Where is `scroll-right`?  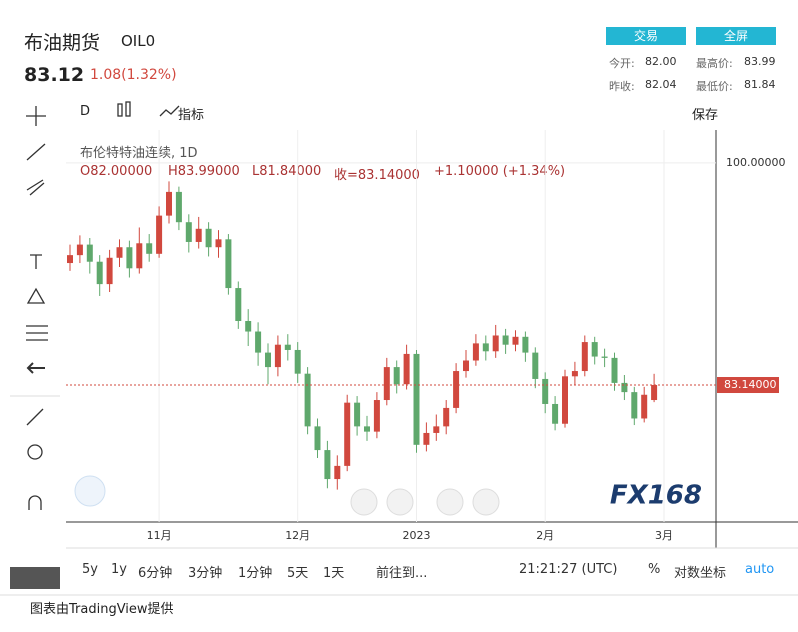 scroll-right is located at coordinates (486, 502).